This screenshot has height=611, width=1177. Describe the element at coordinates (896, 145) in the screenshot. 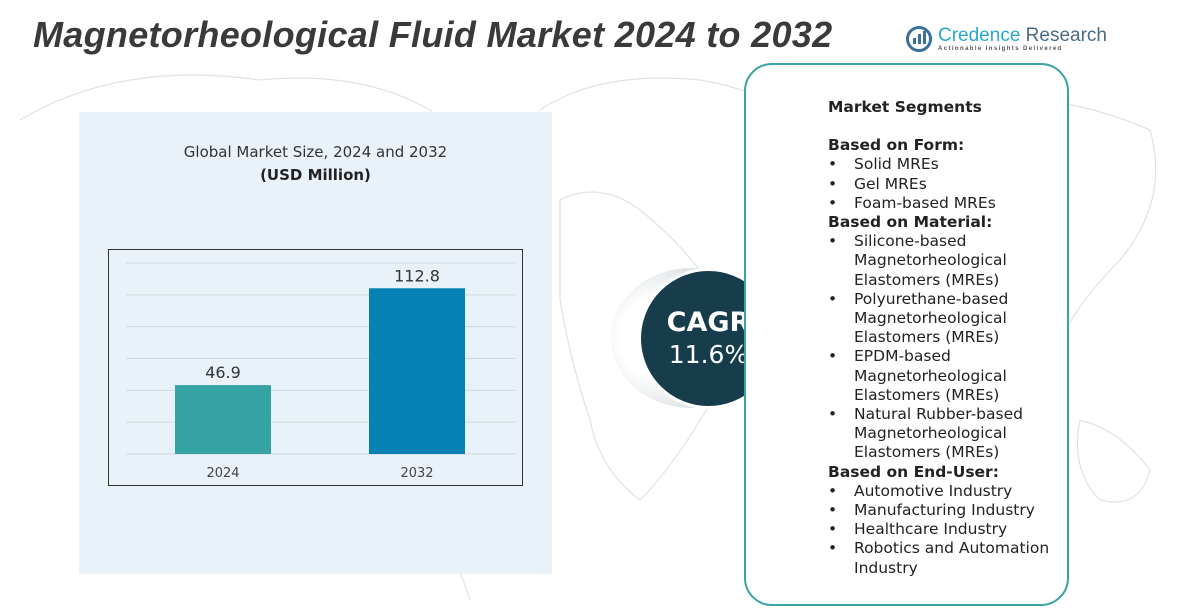

I see `segment-group-title: Based on Form:` at that location.